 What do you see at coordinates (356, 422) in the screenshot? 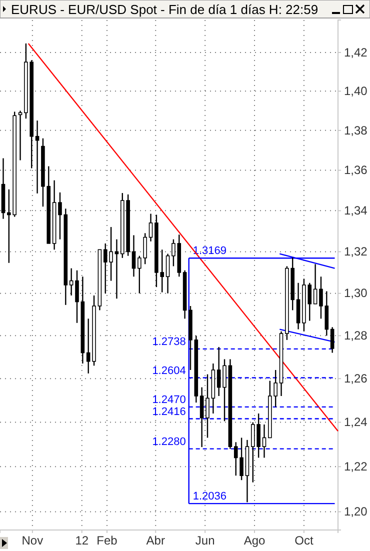
I see `y-tick-label: 1,24` at bounding box center [356, 422].